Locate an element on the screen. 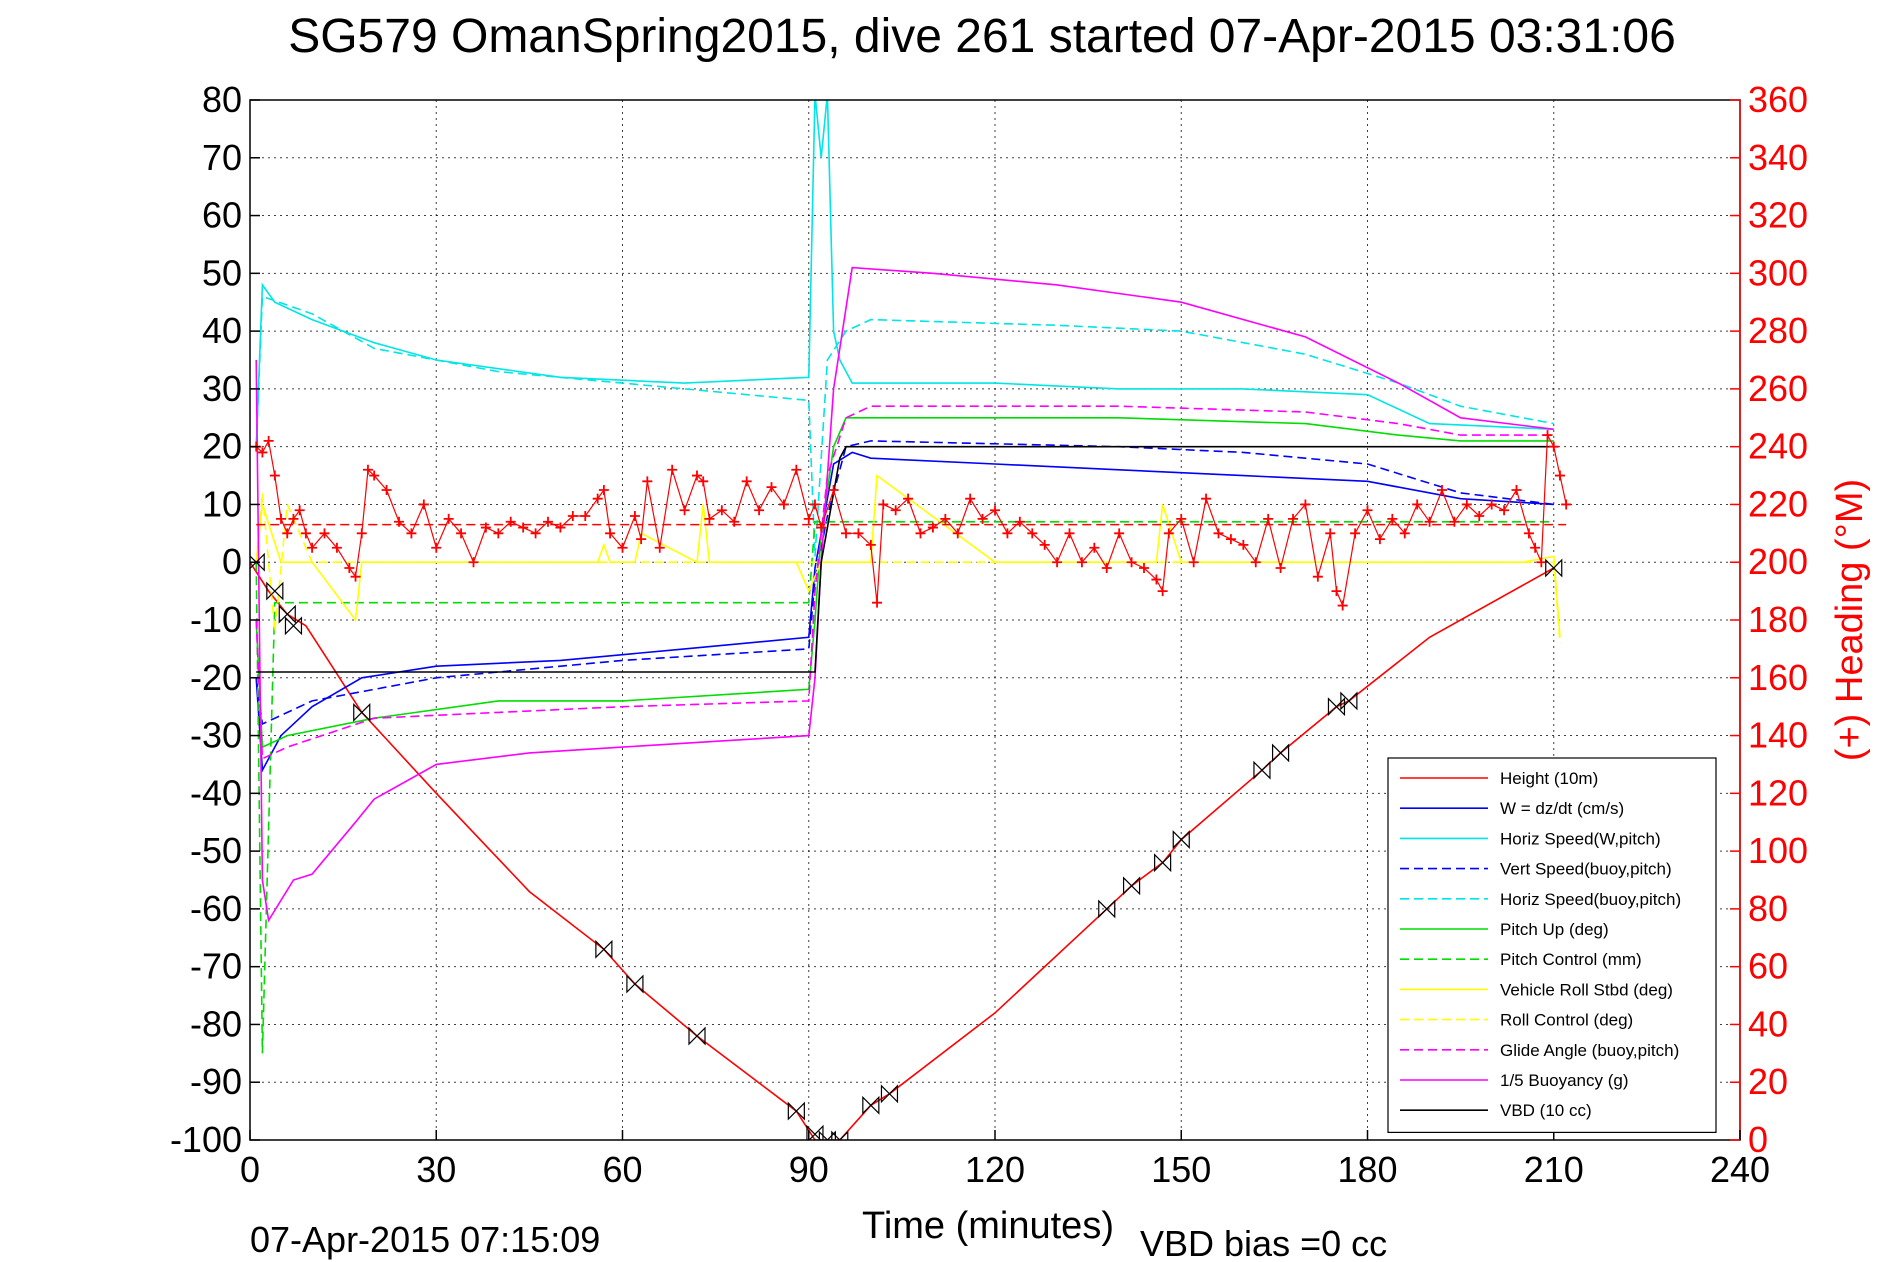 Image resolution: width=1891 pixels, height=1262 pixels. right-tick-label-15: 60 is located at coordinates (1768, 966).